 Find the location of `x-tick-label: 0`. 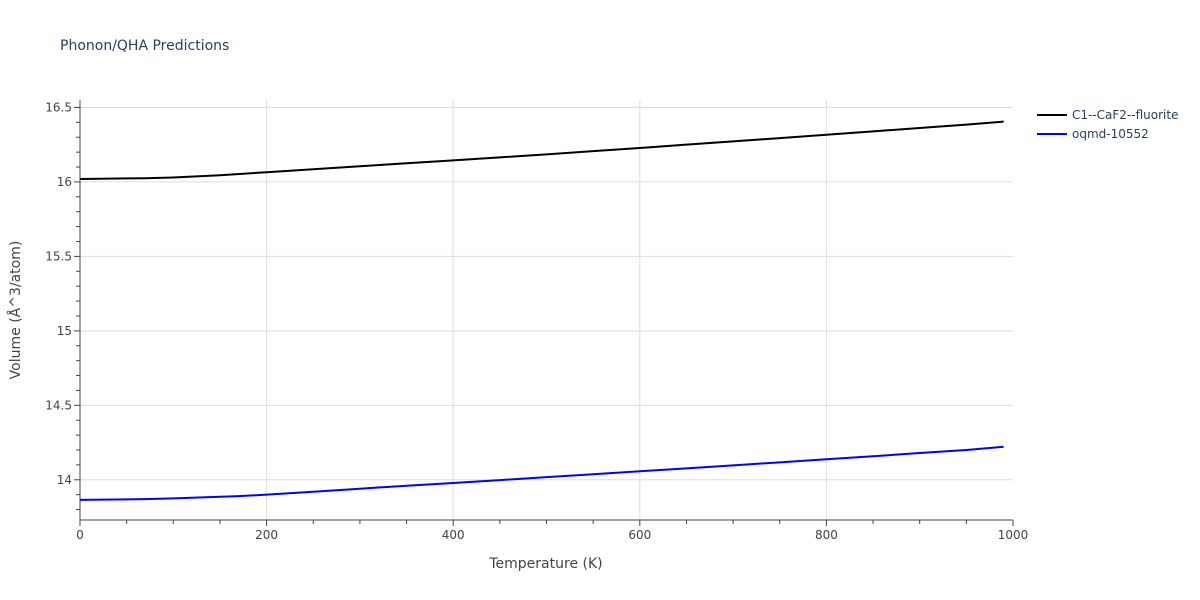

x-tick-label: 0 is located at coordinates (80, 535).